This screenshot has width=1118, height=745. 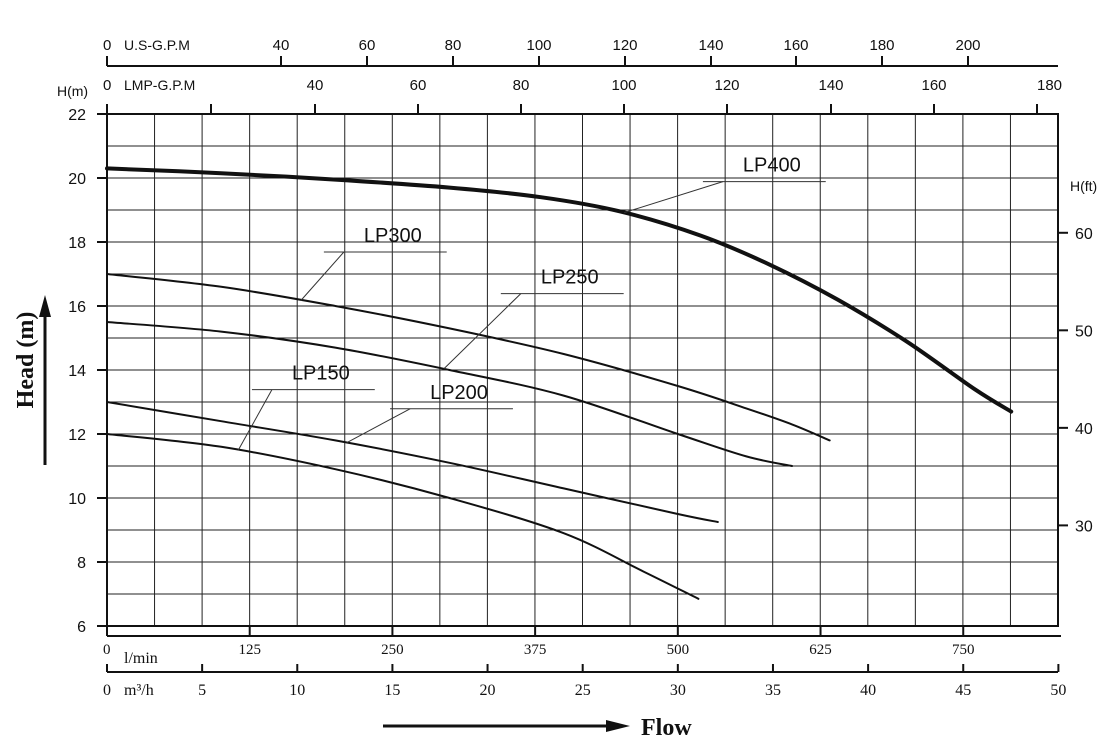 What do you see at coordinates (202, 690) in the screenshot?
I see `x-m3h-tick-label: 5` at bounding box center [202, 690].